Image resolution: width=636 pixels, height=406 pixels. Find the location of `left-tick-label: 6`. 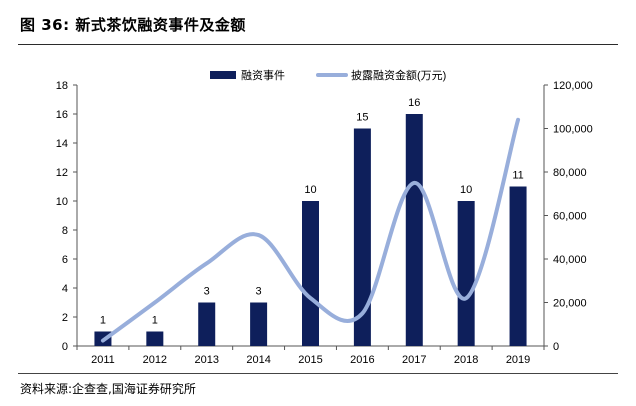

left-tick-label: 6 is located at coordinates (65, 260).